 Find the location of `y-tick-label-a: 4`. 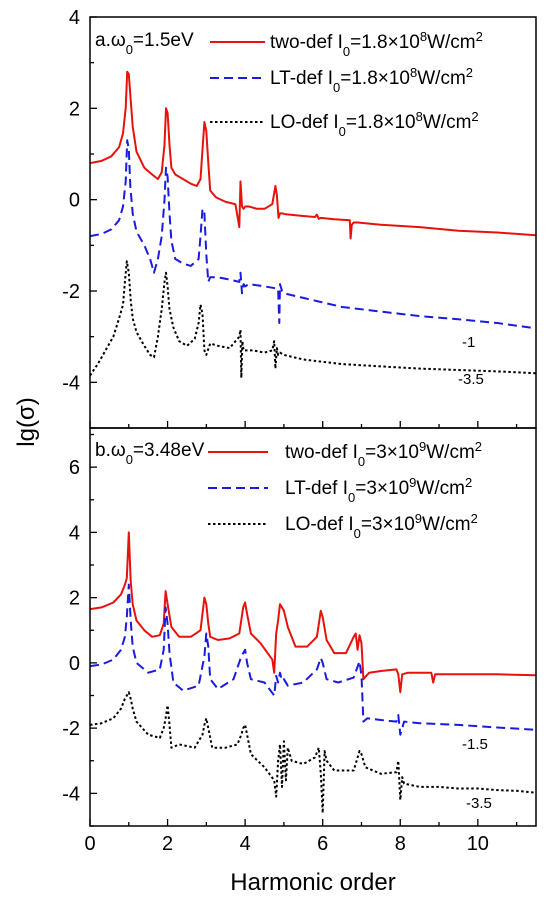

y-tick-label-a: 4 is located at coordinates (74, 18).